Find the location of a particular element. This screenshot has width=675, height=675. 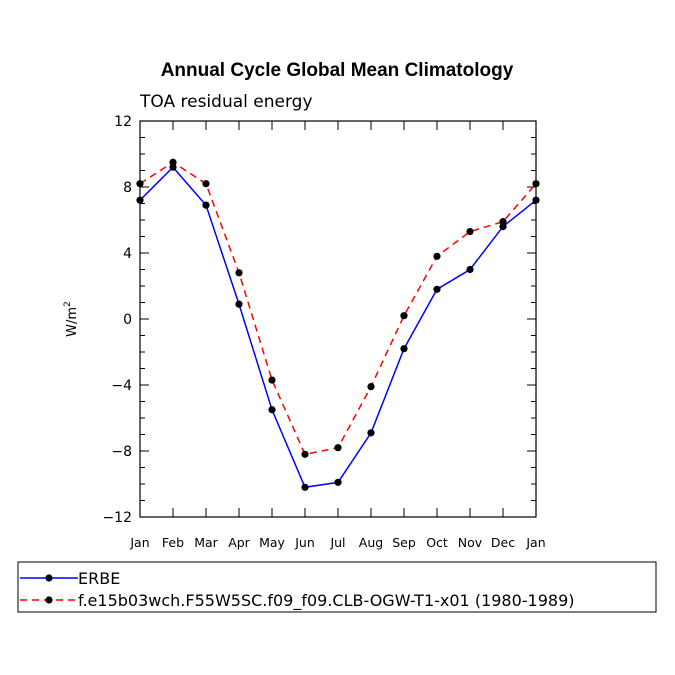

y-tick-label: −8 is located at coordinates (121, 452).